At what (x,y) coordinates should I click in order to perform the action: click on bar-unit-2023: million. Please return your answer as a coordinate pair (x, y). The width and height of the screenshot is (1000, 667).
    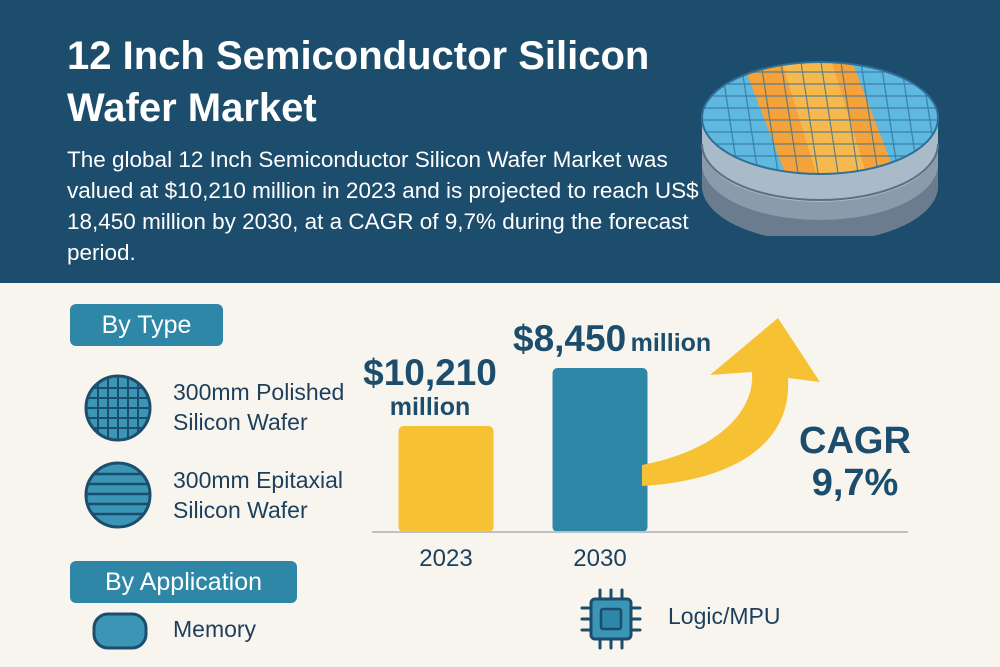
    Looking at the image, I should click on (430, 407).